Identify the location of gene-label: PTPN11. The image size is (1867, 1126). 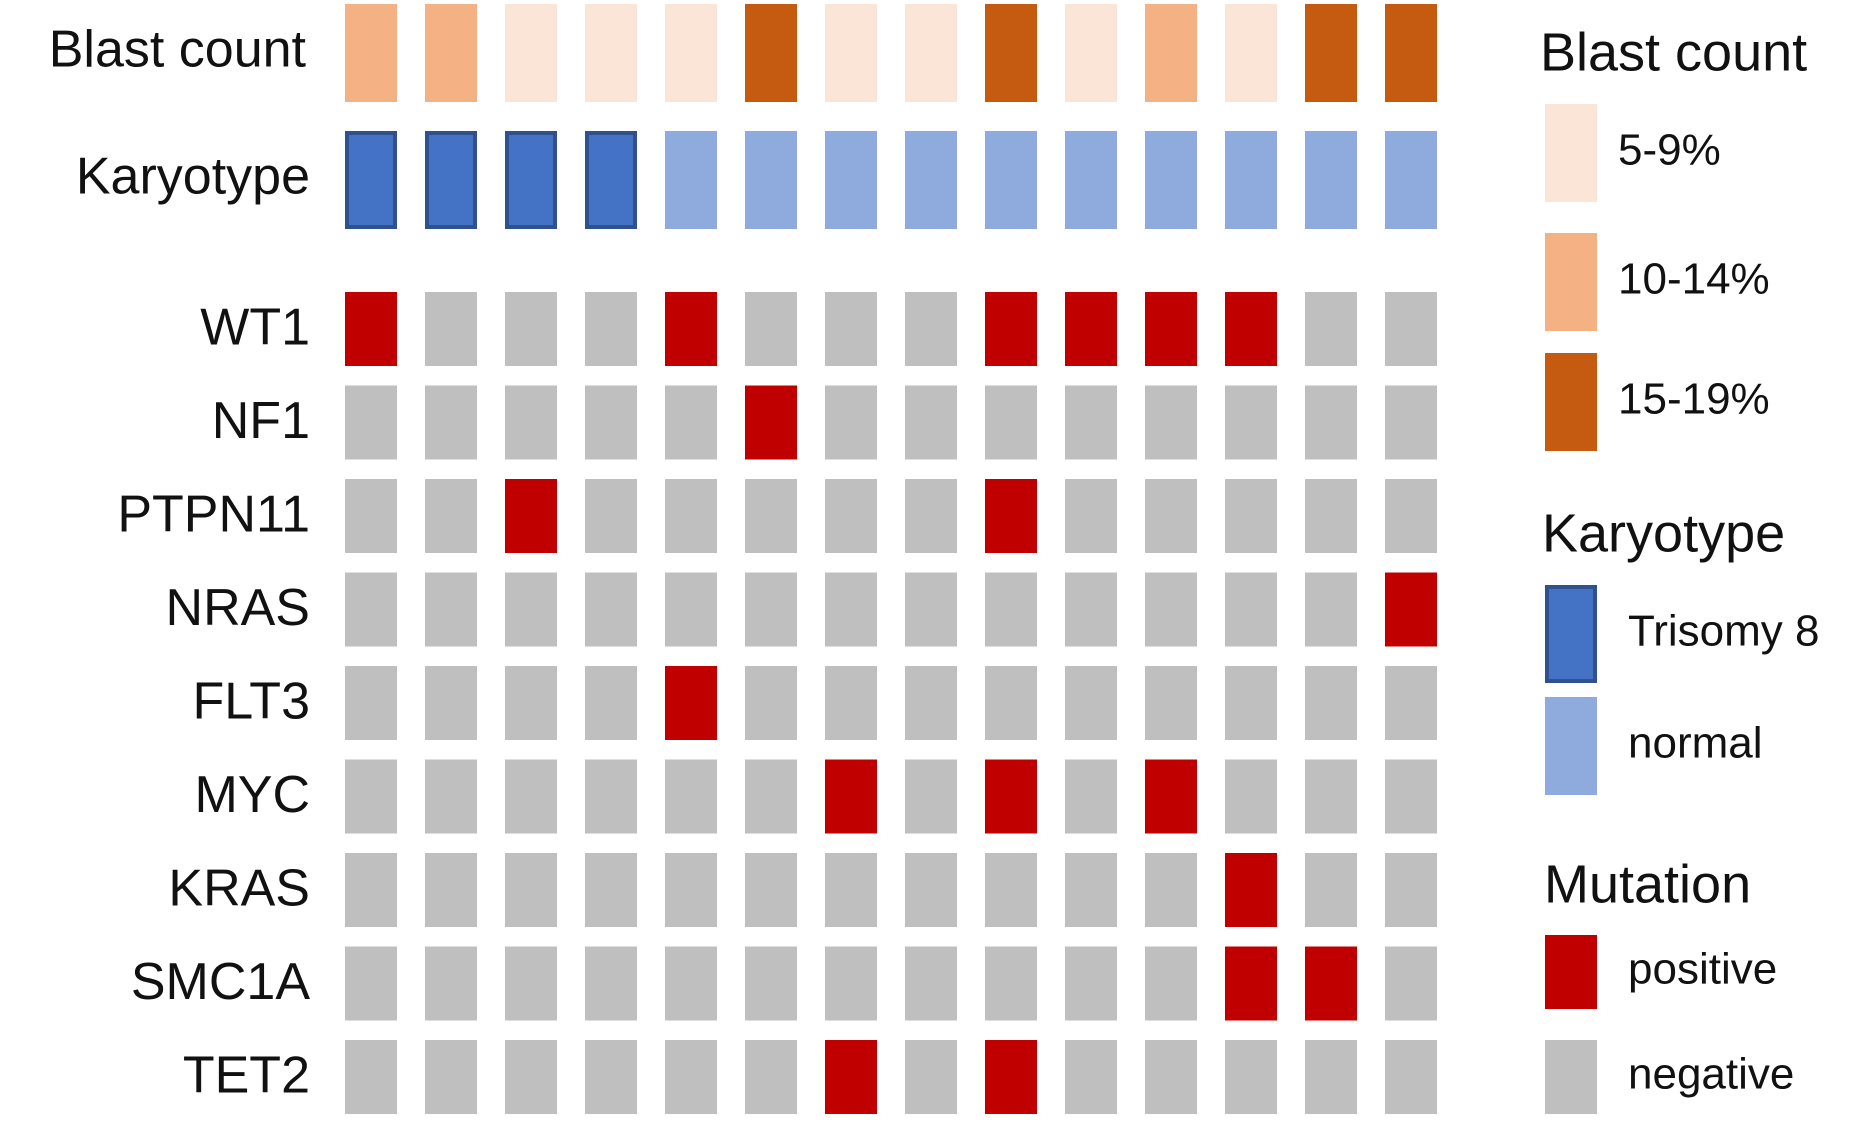
(213, 515).